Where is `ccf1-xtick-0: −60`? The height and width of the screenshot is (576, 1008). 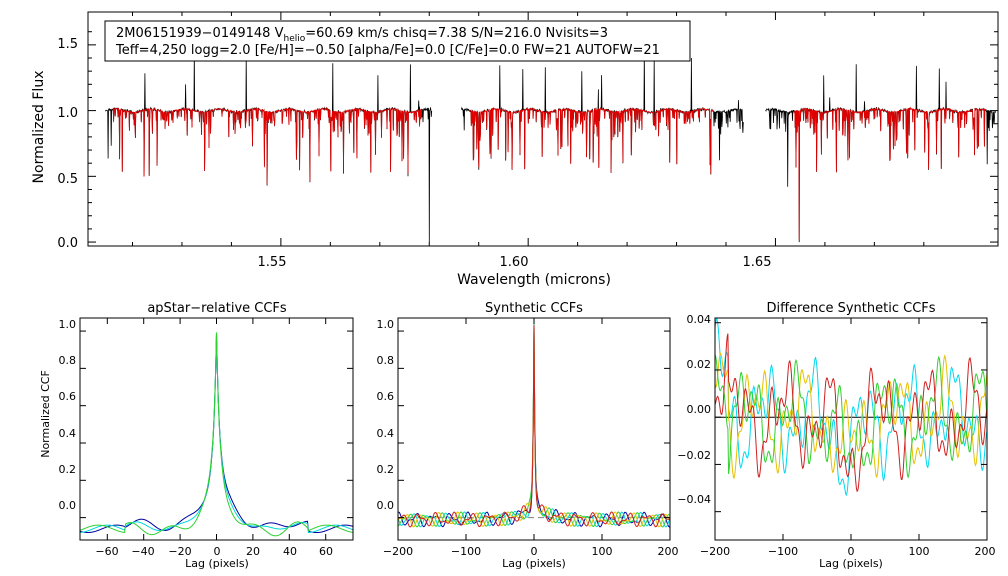 ccf1-xtick-0: −60 is located at coordinates (106, 551).